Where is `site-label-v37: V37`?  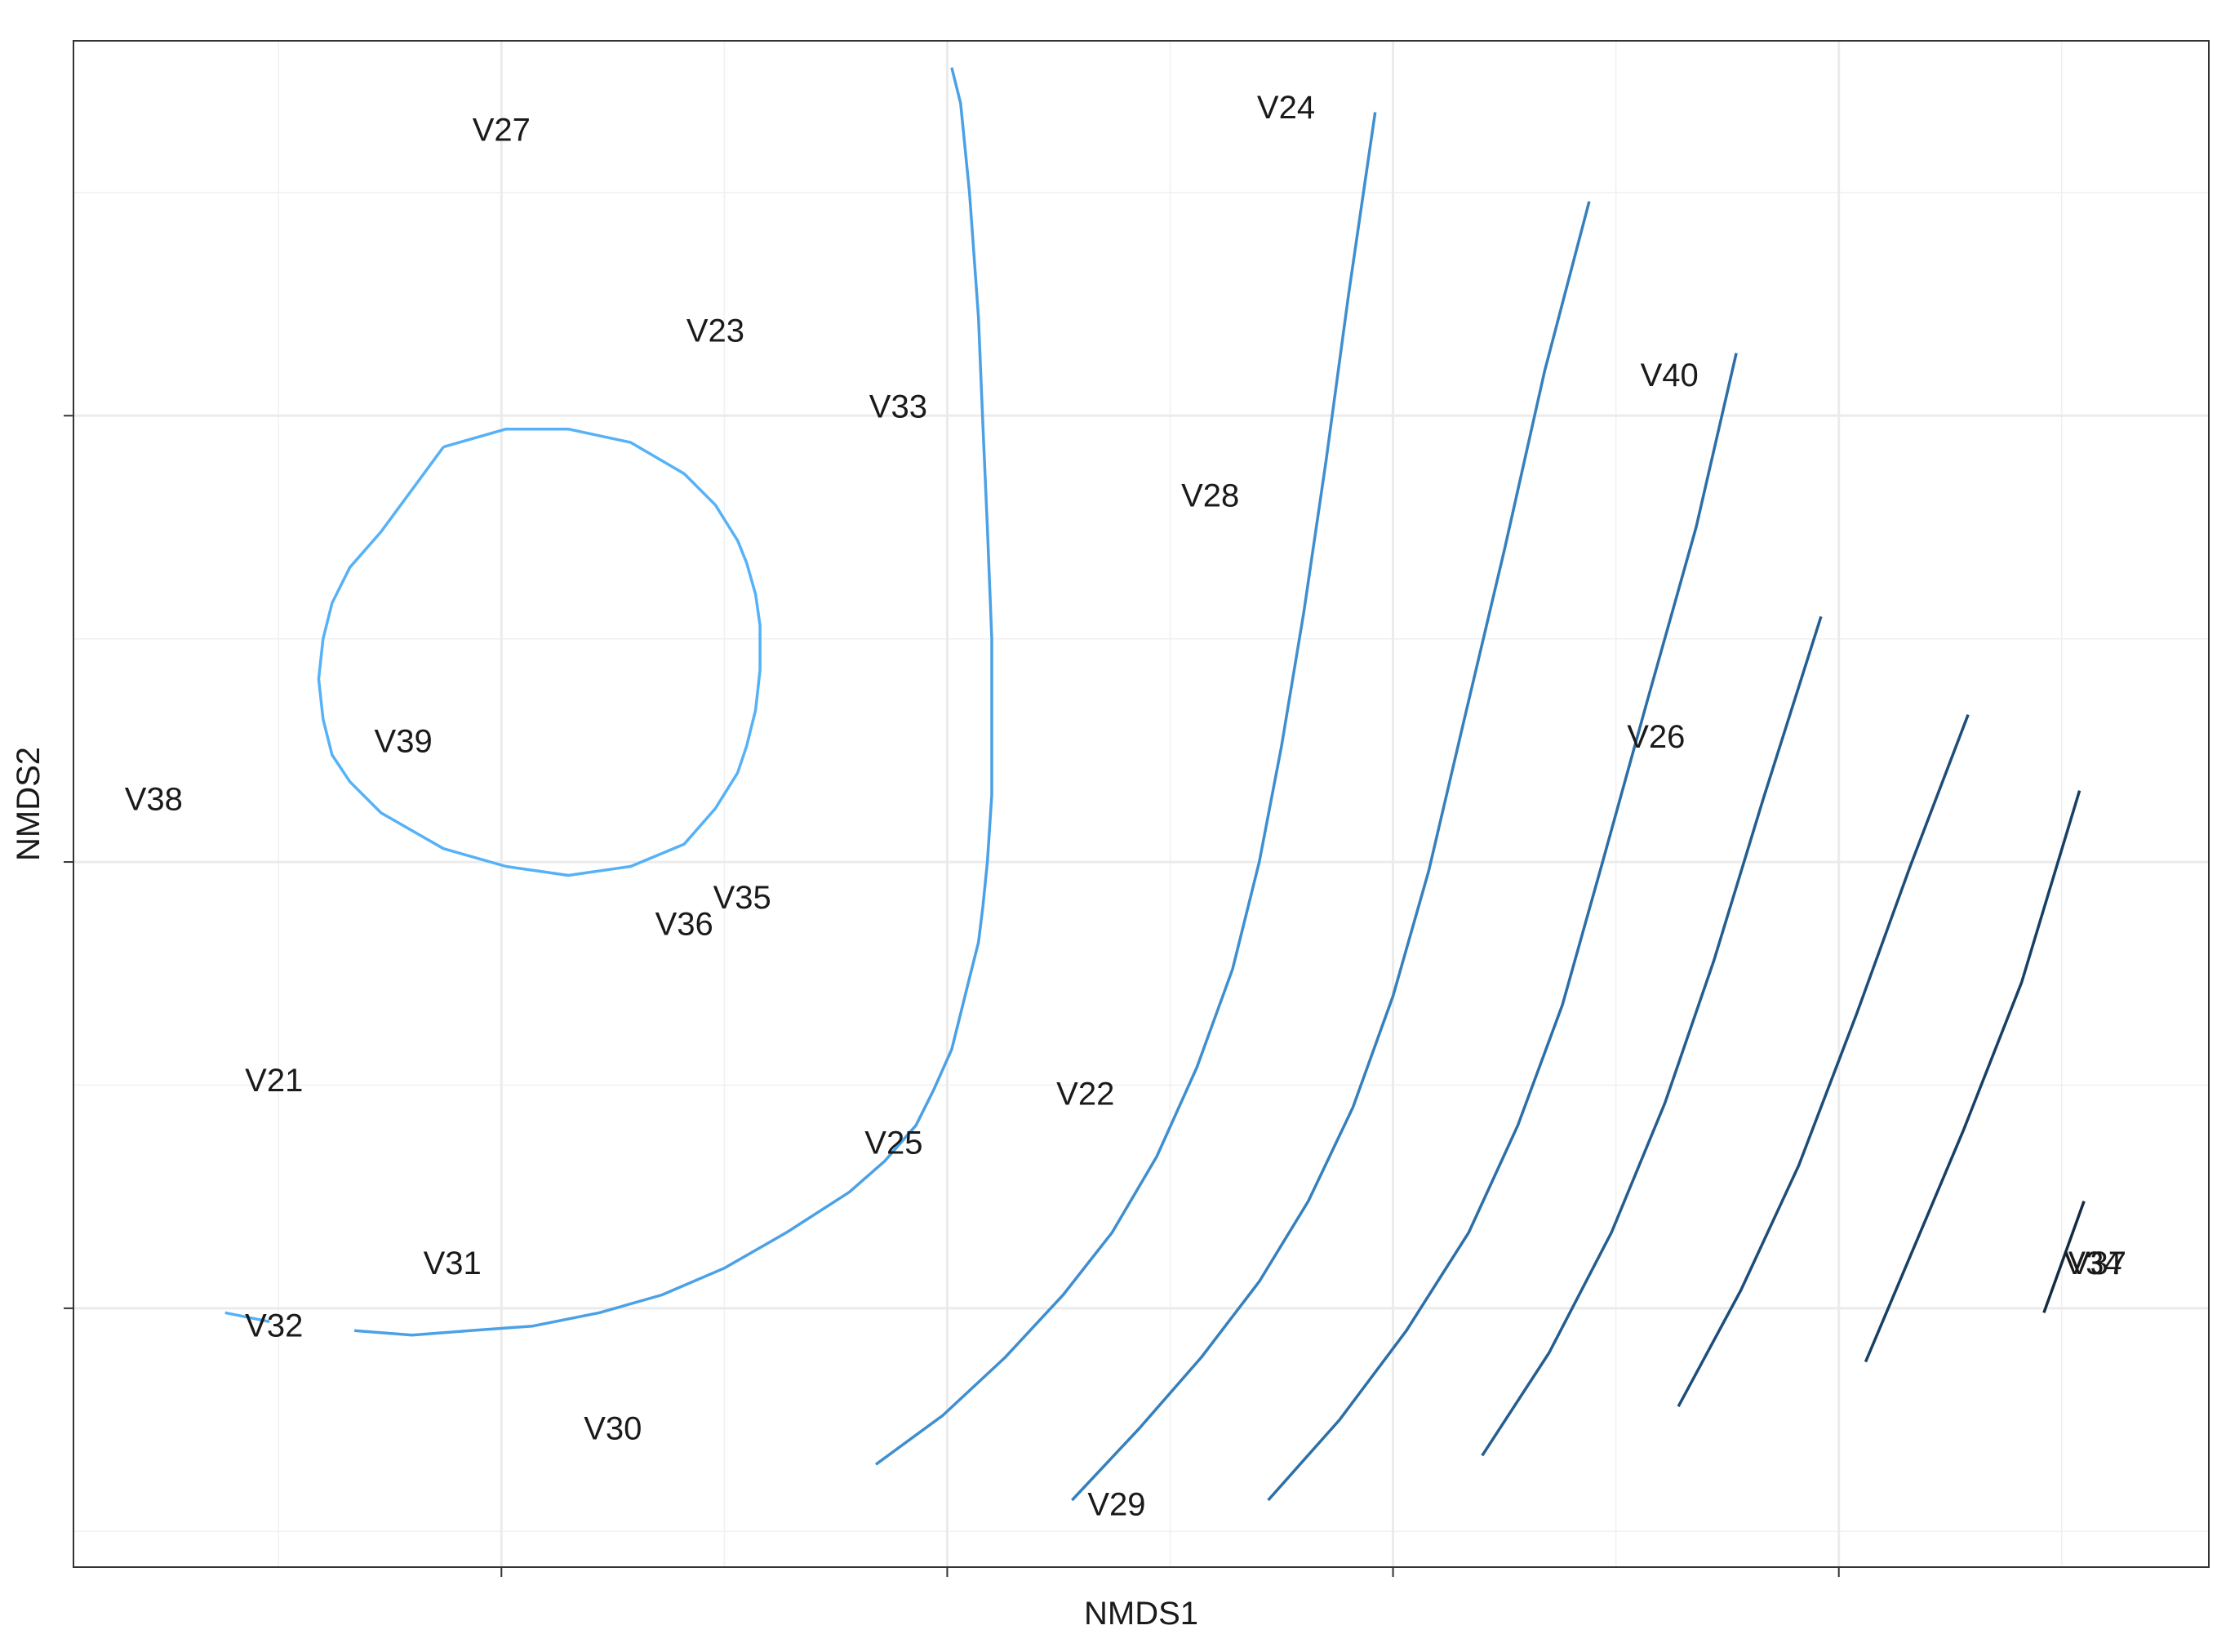 site-label-v37: V37 is located at coordinates (2097, 1263).